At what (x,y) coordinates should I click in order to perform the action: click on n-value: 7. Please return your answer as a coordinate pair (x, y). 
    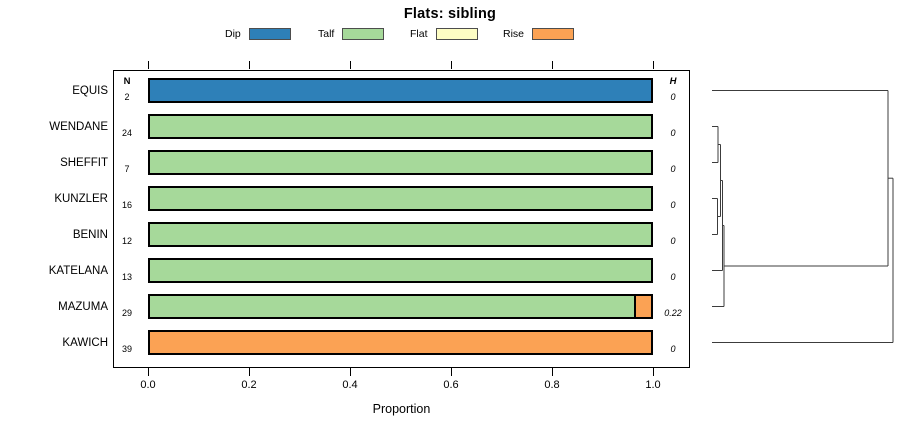
    Looking at the image, I should click on (127, 168).